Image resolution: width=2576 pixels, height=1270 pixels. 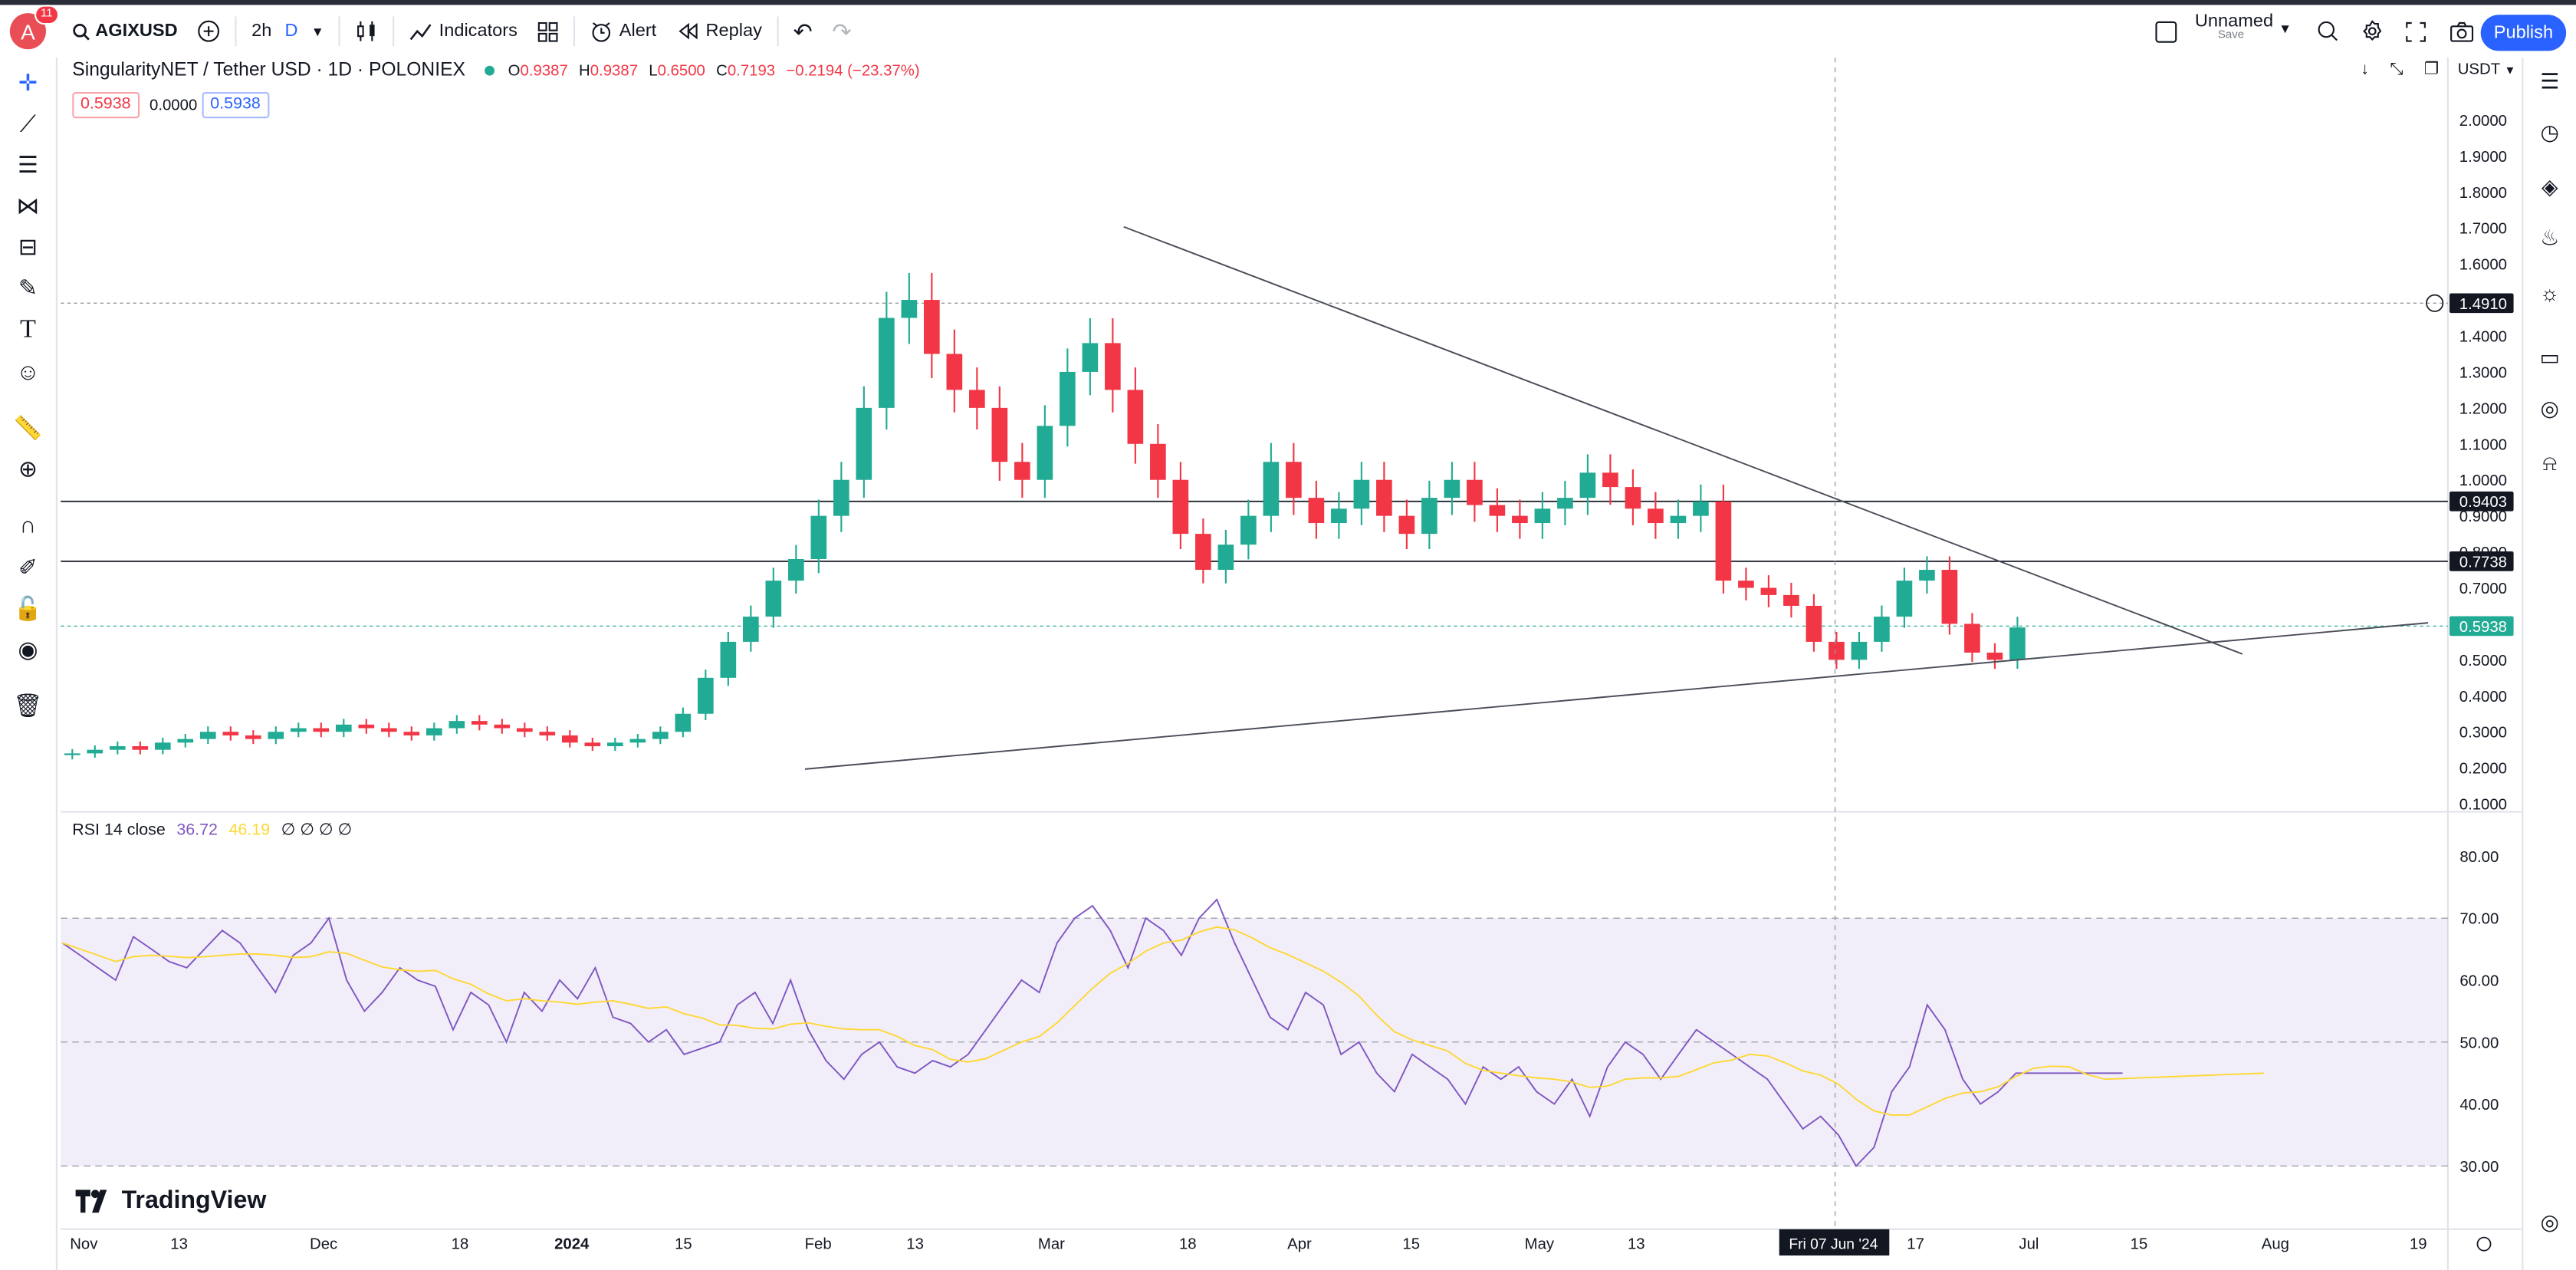 What do you see at coordinates (2483, 480) in the screenshot?
I see `price-axis-label: 1.0000` at bounding box center [2483, 480].